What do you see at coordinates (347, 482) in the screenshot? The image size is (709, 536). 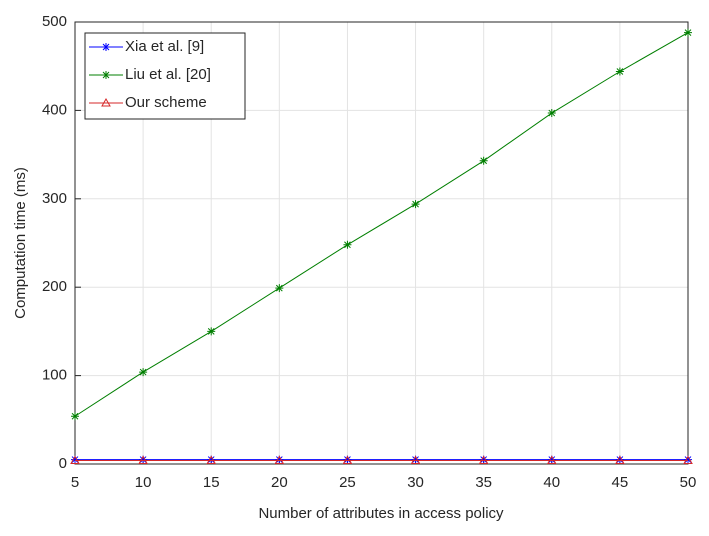 I see `x-tick-label: 25` at bounding box center [347, 482].